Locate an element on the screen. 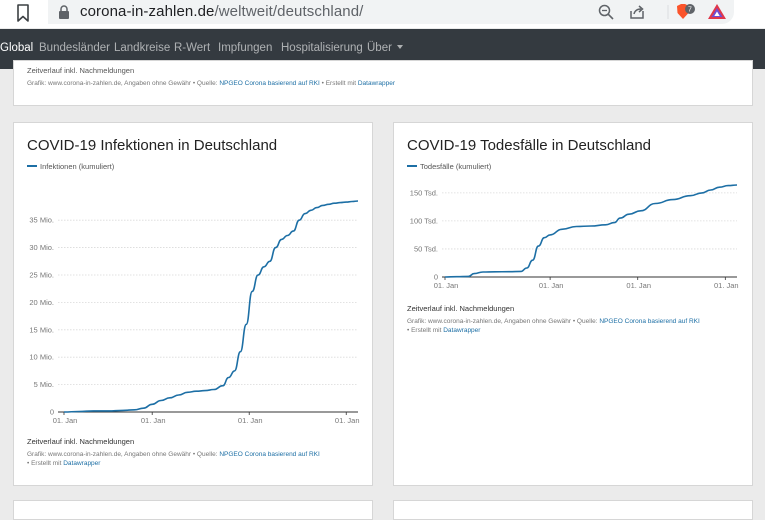  infections-chart-title: COVID-19 Infektionen in Deutschland is located at coordinates (152, 145).